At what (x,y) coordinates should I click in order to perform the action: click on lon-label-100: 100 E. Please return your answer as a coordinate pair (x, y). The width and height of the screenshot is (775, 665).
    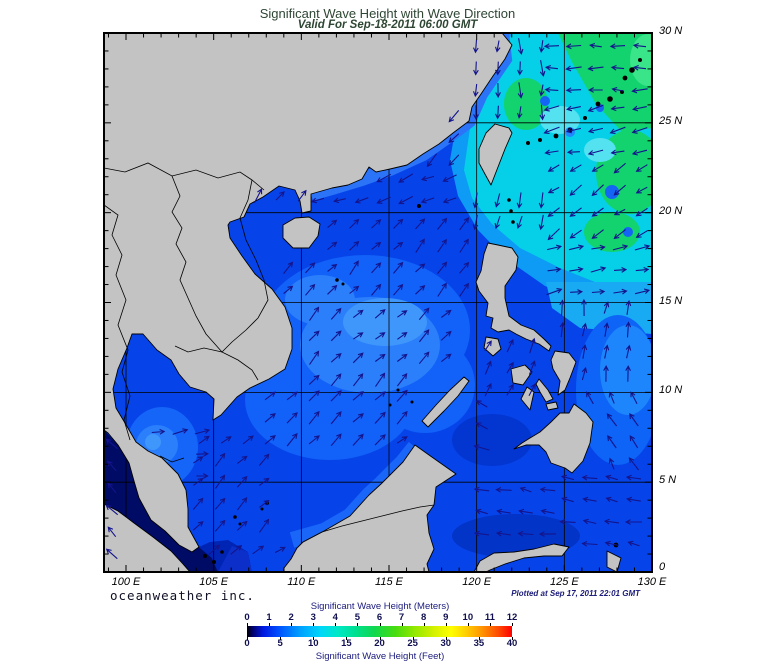
    Looking at the image, I should click on (126, 582).